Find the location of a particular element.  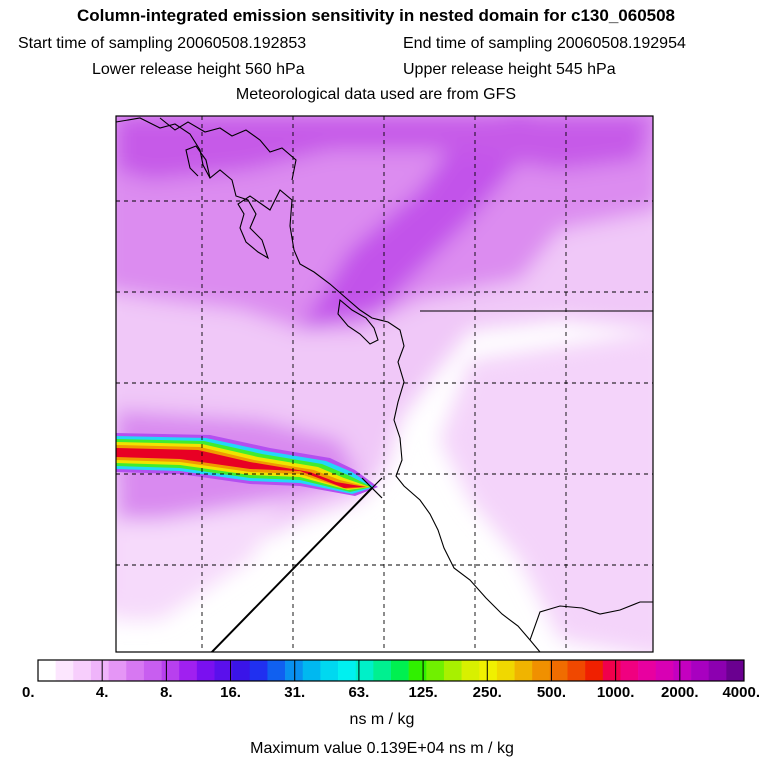

release-point-marker is located at coordinates (372, 488).